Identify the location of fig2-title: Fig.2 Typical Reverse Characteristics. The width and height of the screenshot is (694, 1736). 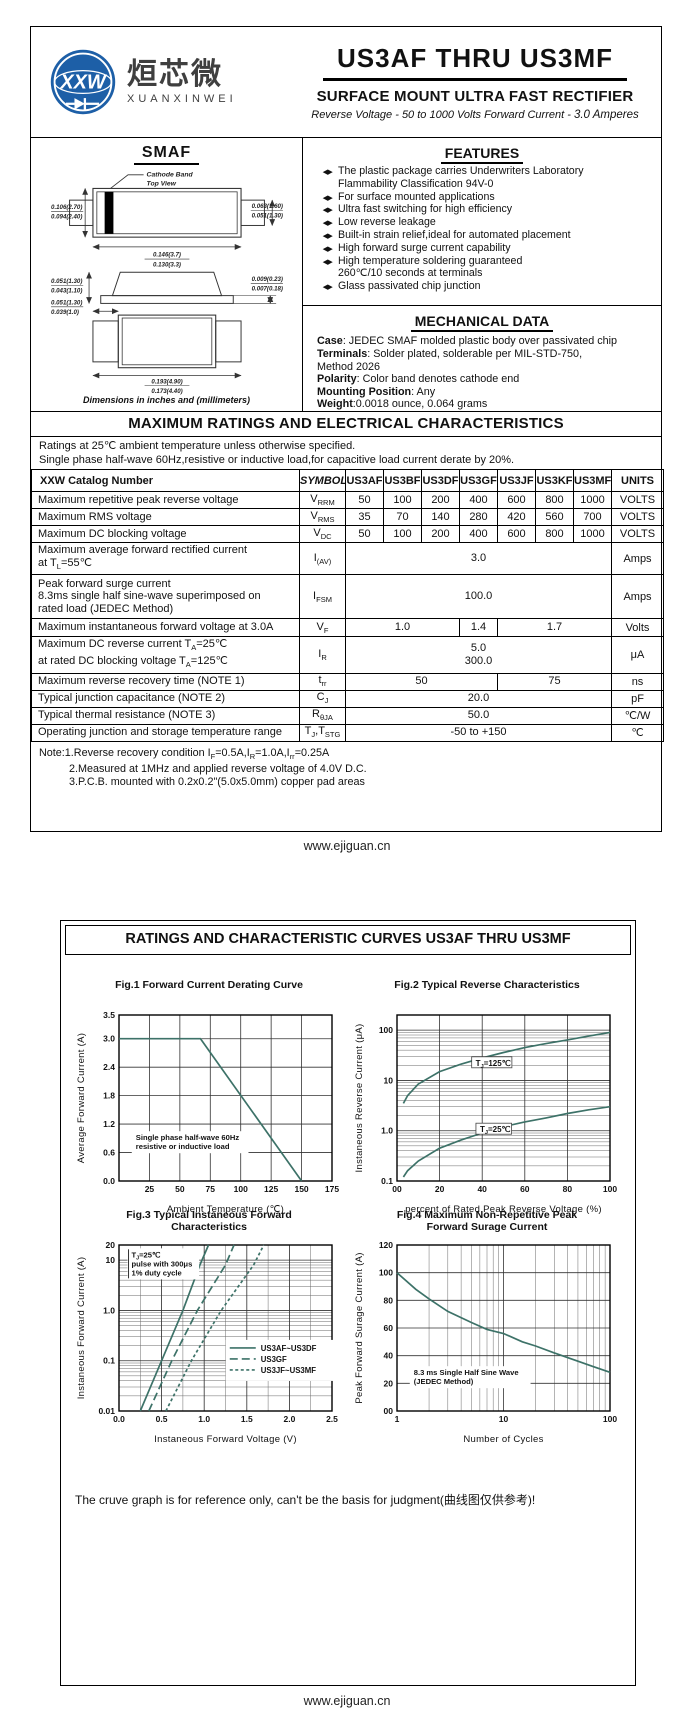
(487, 985).